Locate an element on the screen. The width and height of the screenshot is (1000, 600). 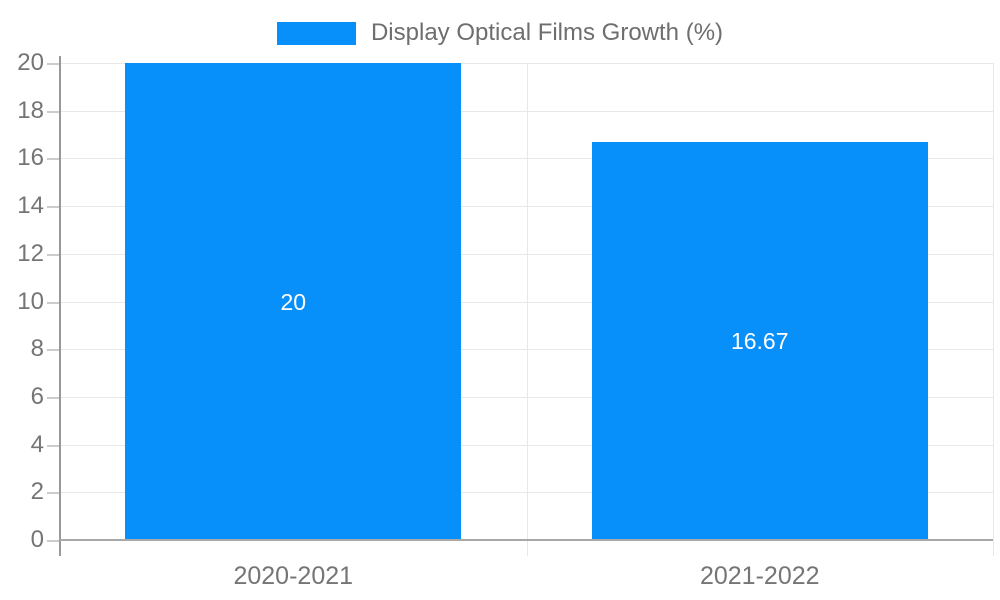
y-tick-label: 16 is located at coordinates (30, 158).